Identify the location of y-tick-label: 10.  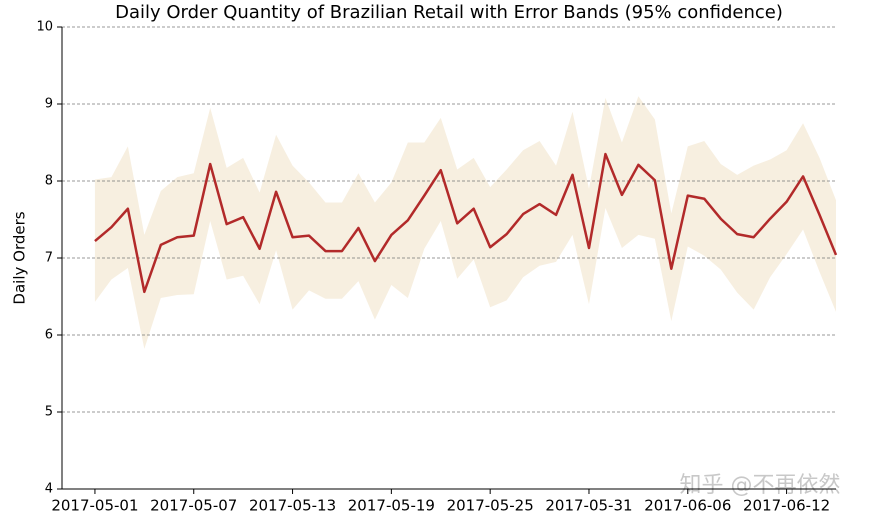
(44, 27).